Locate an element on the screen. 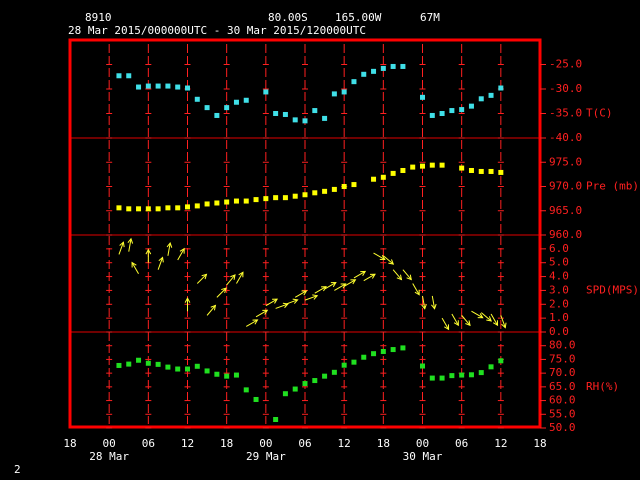 The height and width of the screenshot is (480, 640). y-tick-label: 960.0 is located at coordinates (565, 234).